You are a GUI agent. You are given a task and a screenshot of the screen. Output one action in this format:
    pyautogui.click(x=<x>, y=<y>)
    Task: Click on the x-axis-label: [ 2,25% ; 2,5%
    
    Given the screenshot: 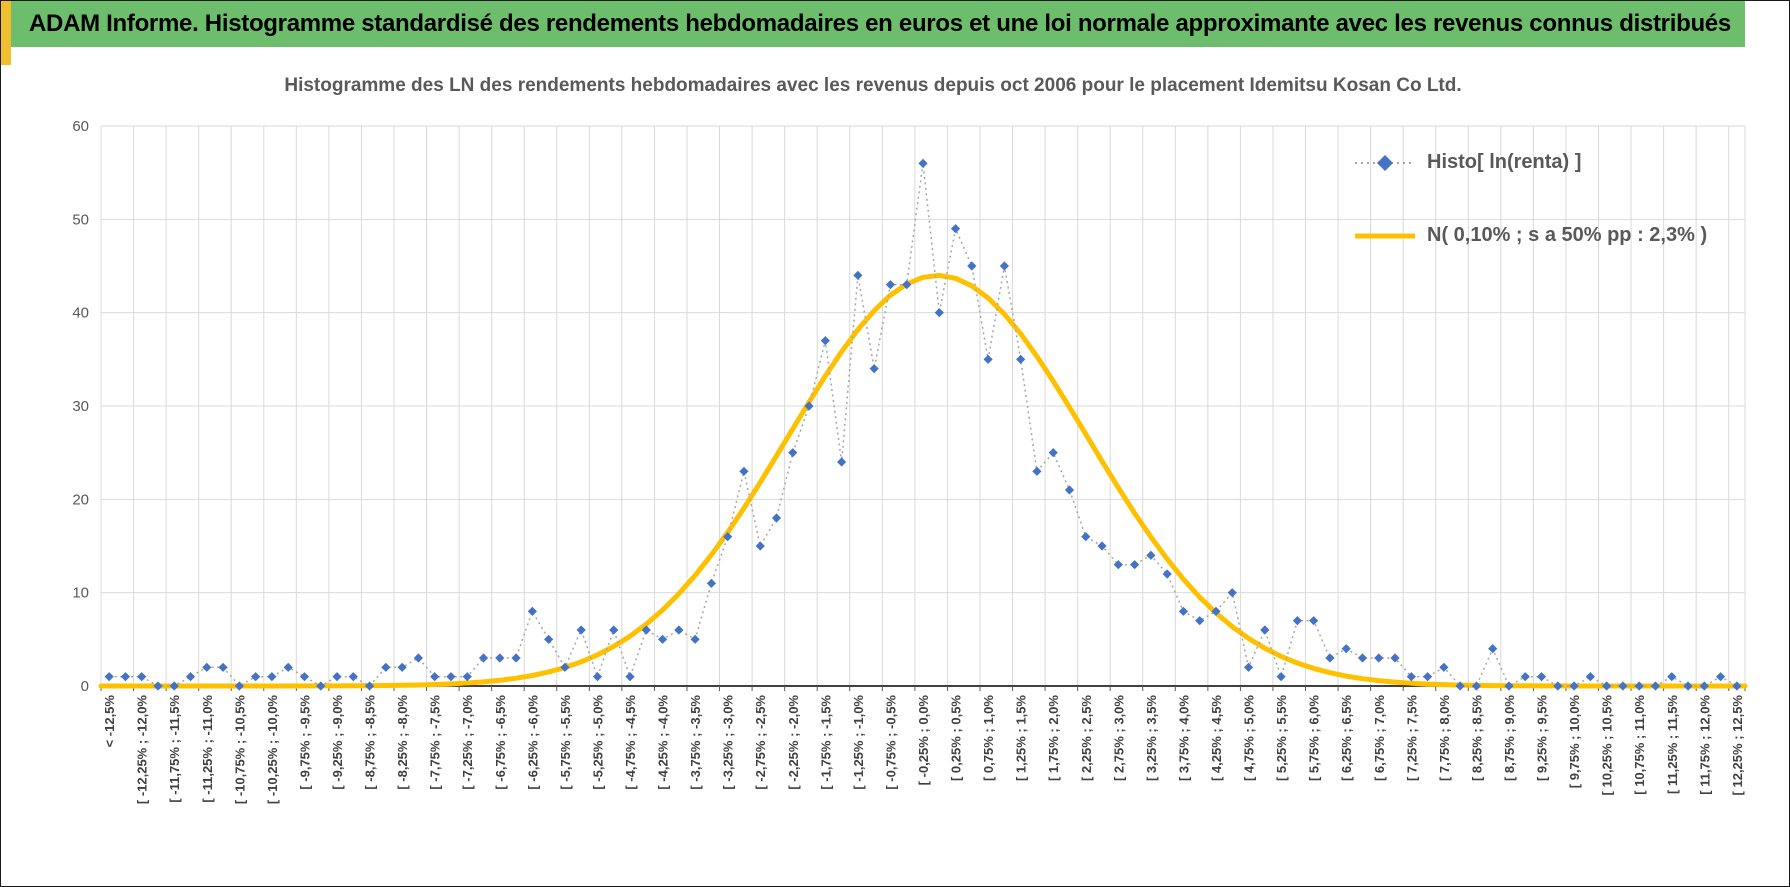 What is the action you would take?
    pyautogui.click(x=1086, y=738)
    